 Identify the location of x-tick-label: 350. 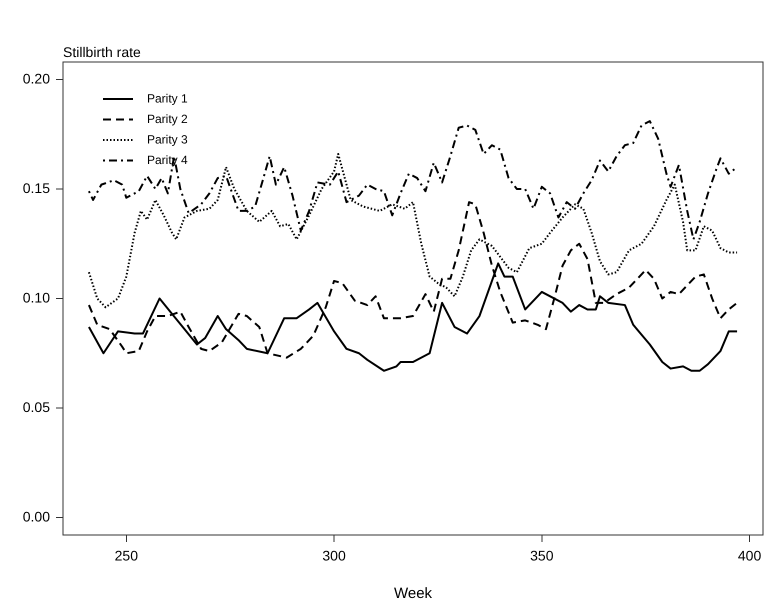
(542, 555).